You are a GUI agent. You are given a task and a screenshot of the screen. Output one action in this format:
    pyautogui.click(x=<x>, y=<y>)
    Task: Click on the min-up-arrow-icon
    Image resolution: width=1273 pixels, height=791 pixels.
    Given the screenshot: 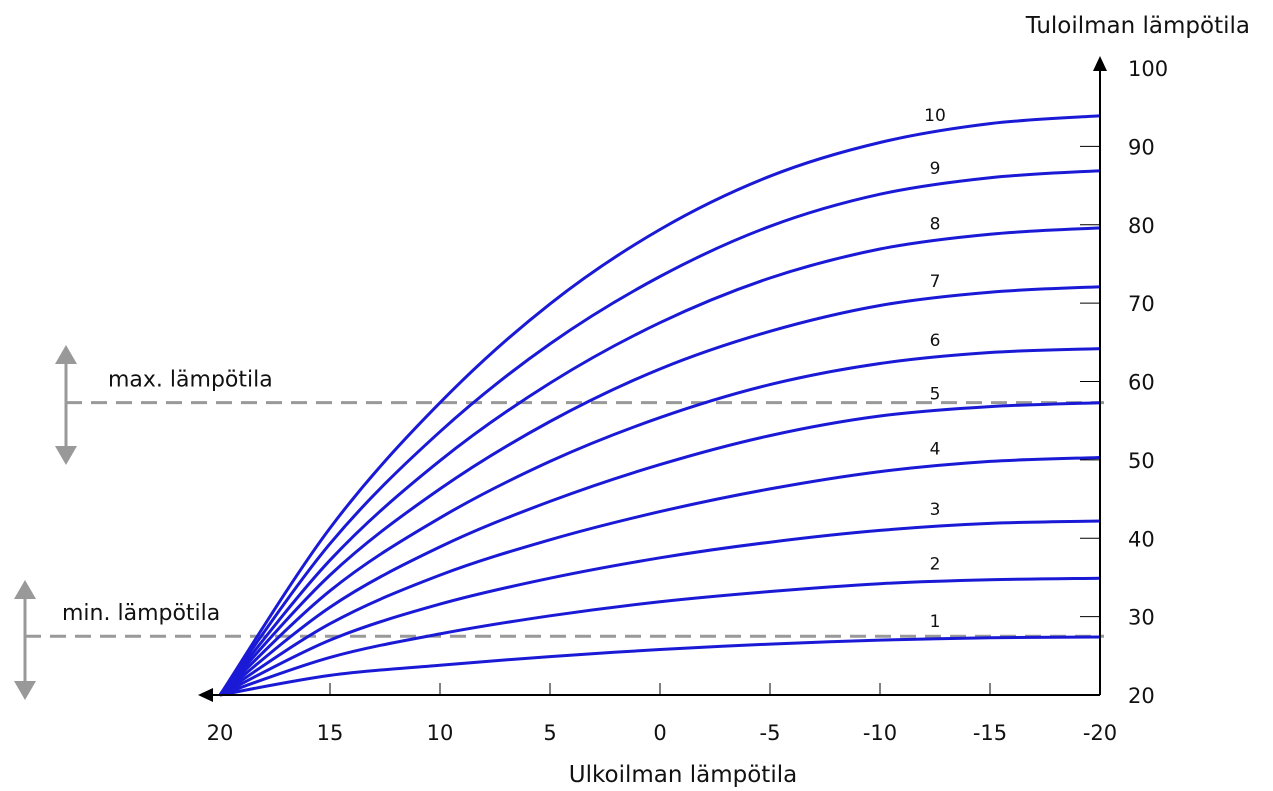 What is the action you would take?
    pyautogui.click(x=25, y=589)
    